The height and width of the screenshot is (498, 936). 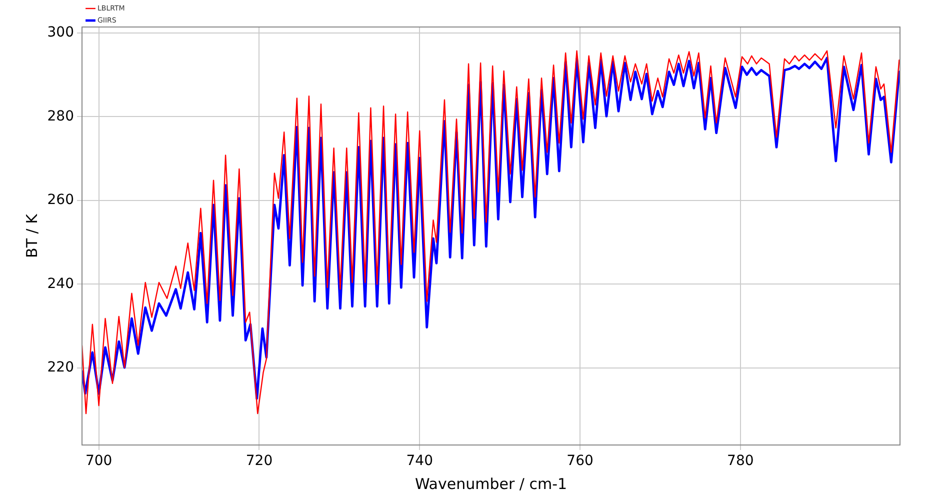 What do you see at coordinates (98, 461) in the screenshot?
I see `x-tick-label: 700` at bounding box center [98, 461].